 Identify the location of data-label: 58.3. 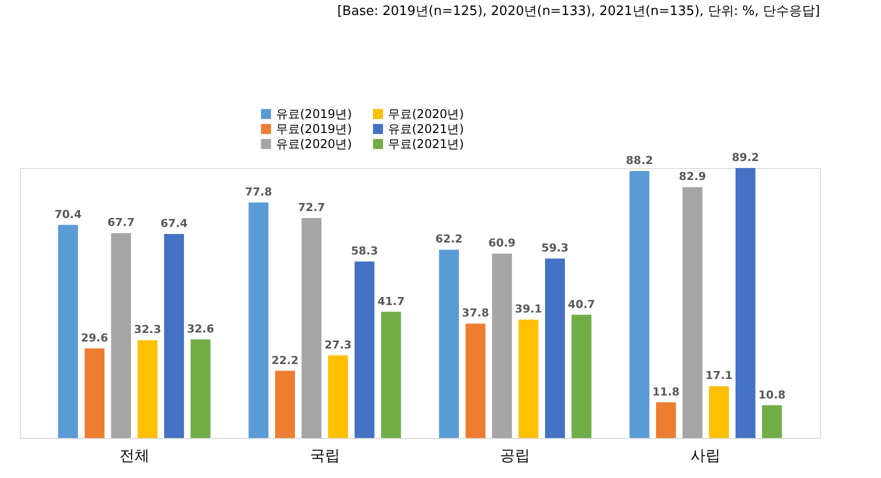
(364, 251).